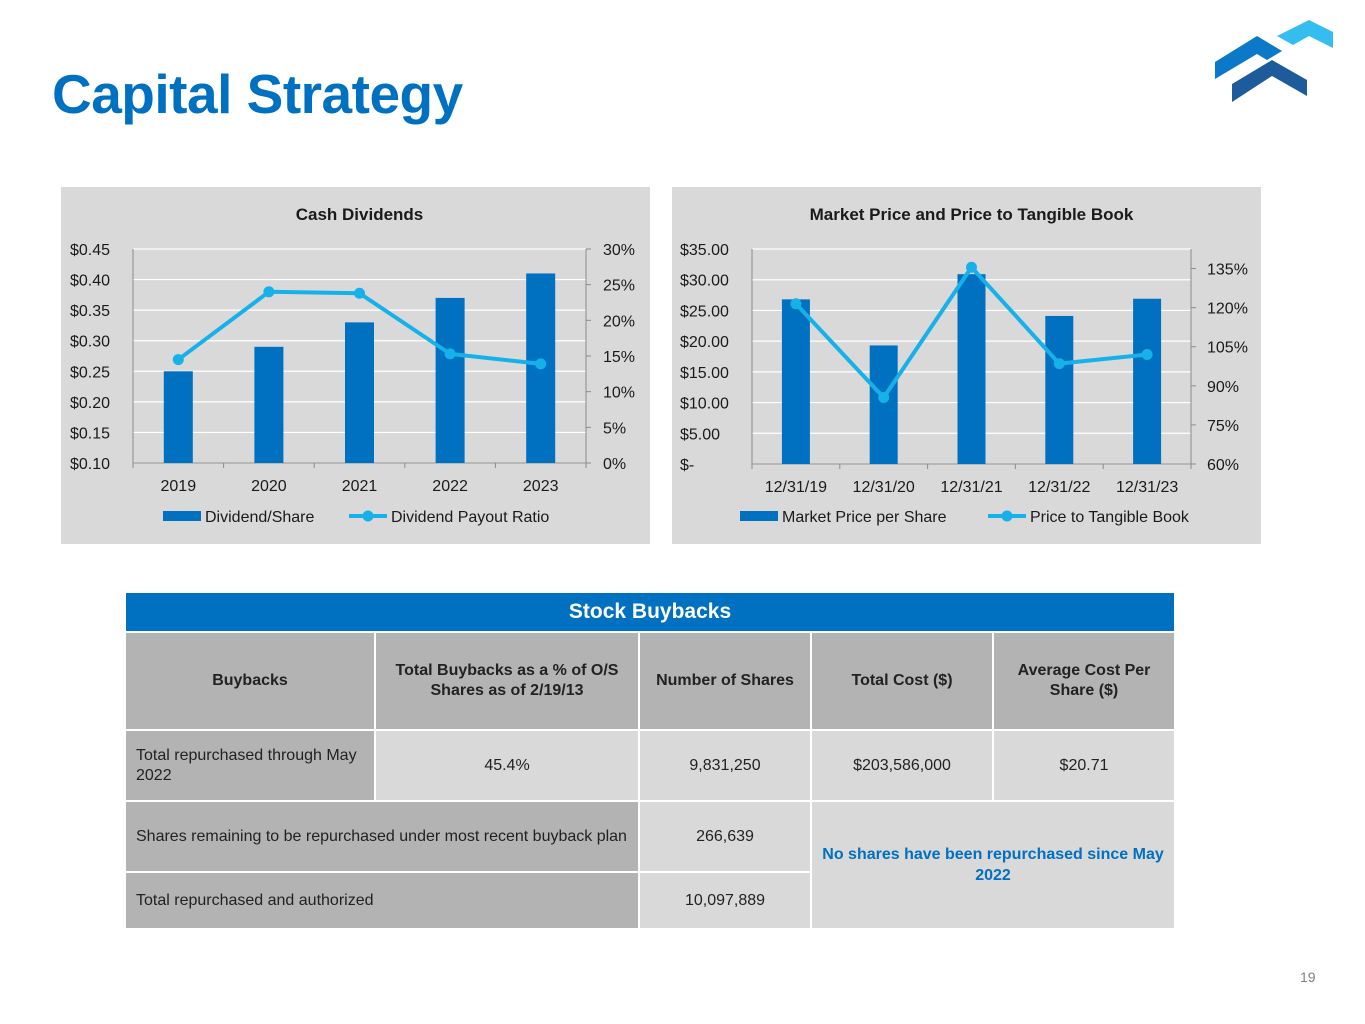 The width and height of the screenshot is (1365, 1024). Describe the element at coordinates (1223, 465) in the screenshot. I see `y-right-tick-label: 60%` at that location.